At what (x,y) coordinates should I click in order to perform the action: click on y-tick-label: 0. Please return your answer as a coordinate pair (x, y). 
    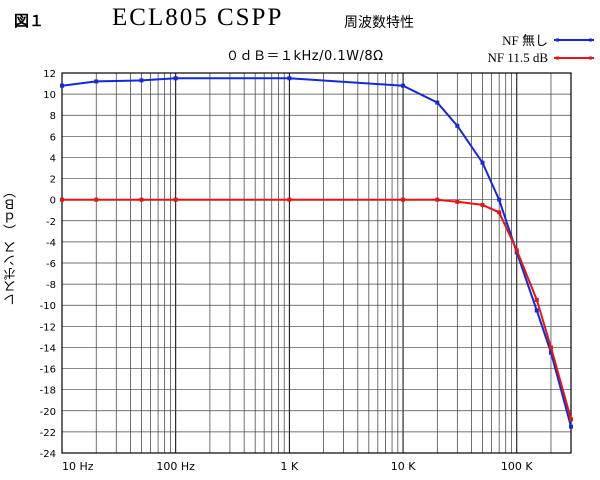
    Looking at the image, I should click on (53, 201).